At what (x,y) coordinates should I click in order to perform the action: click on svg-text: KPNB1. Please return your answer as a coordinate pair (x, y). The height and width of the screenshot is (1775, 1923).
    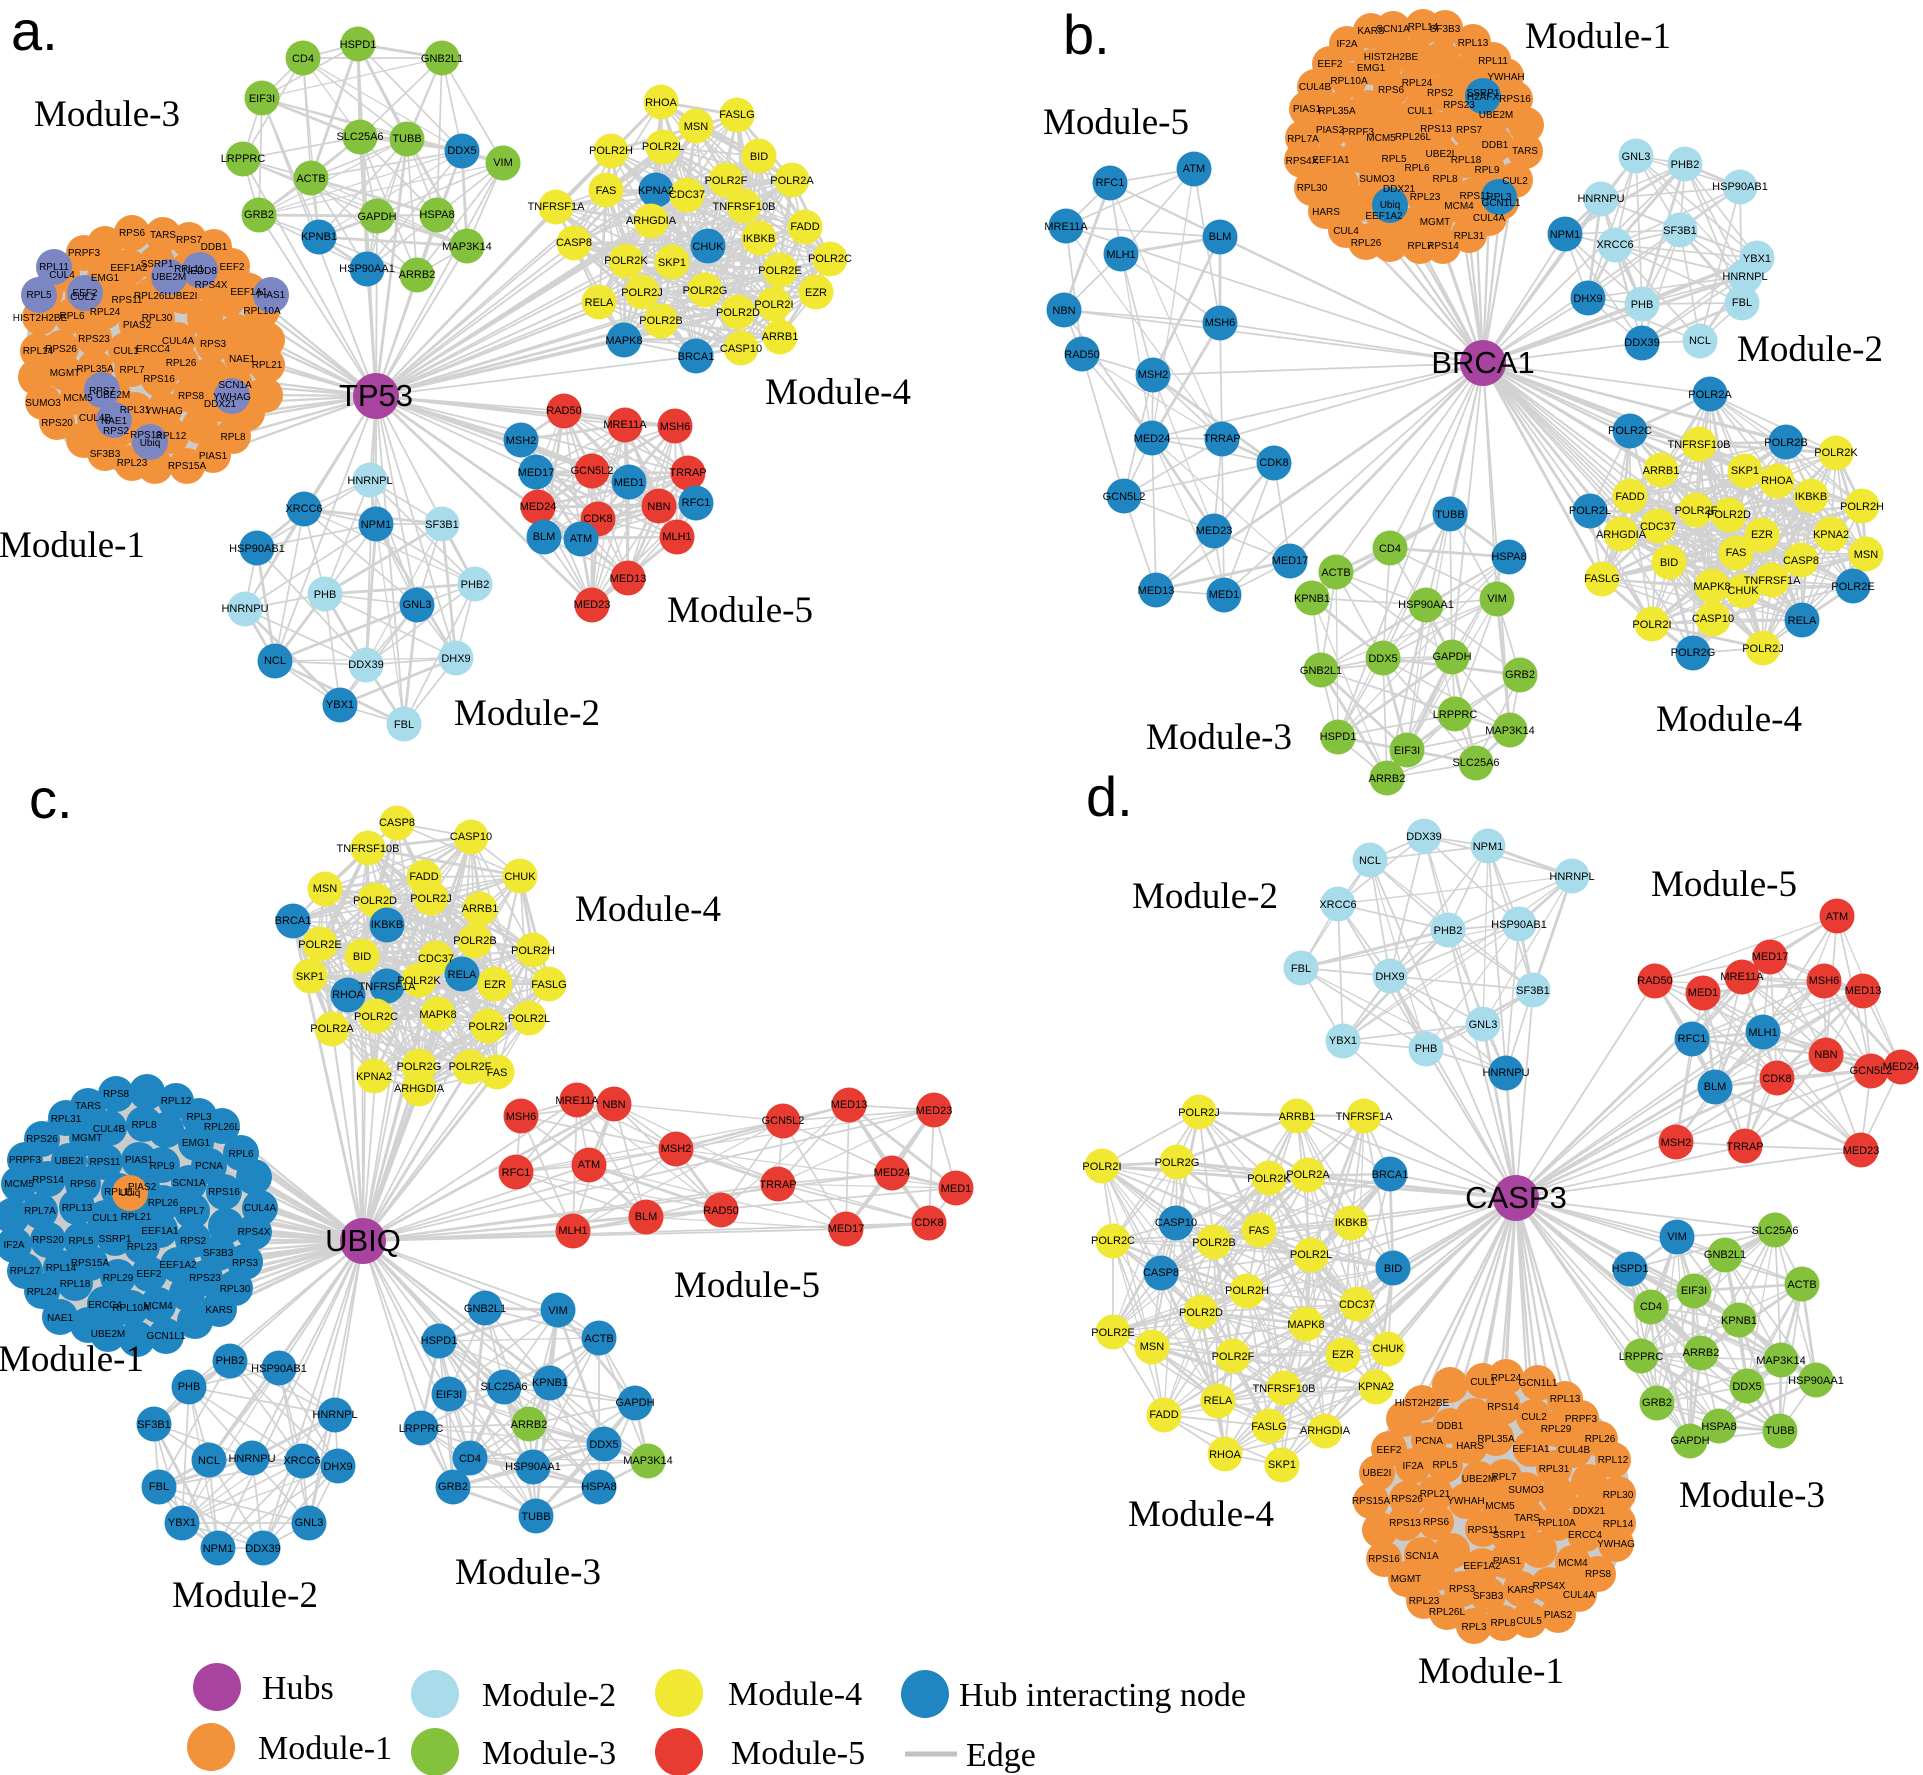
    Looking at the image, I should click on (1739, 1321).